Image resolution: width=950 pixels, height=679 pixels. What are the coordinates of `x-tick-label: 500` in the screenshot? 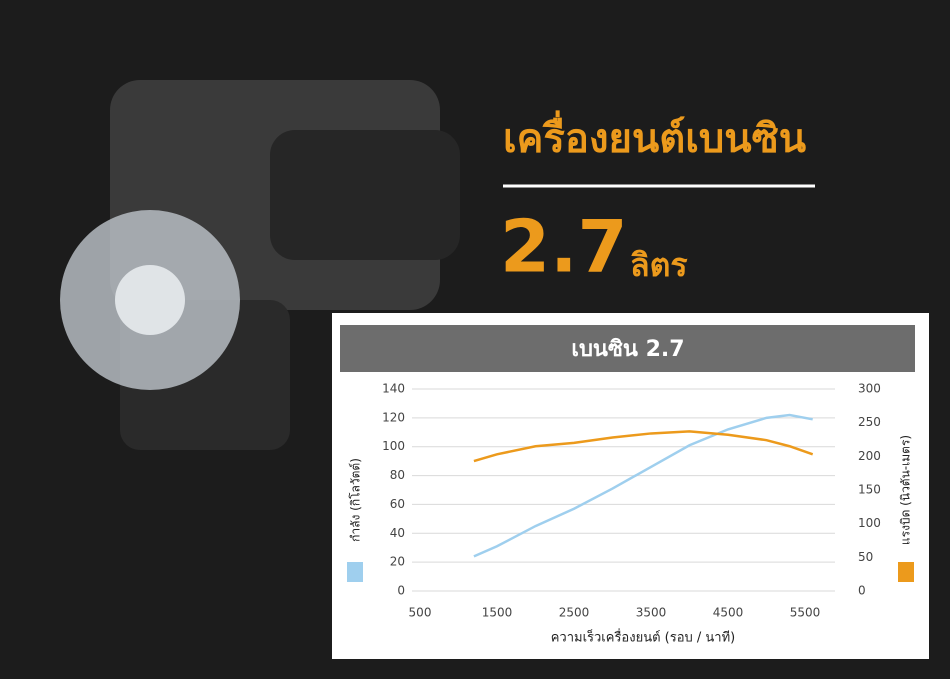 It's located at (420, 613).